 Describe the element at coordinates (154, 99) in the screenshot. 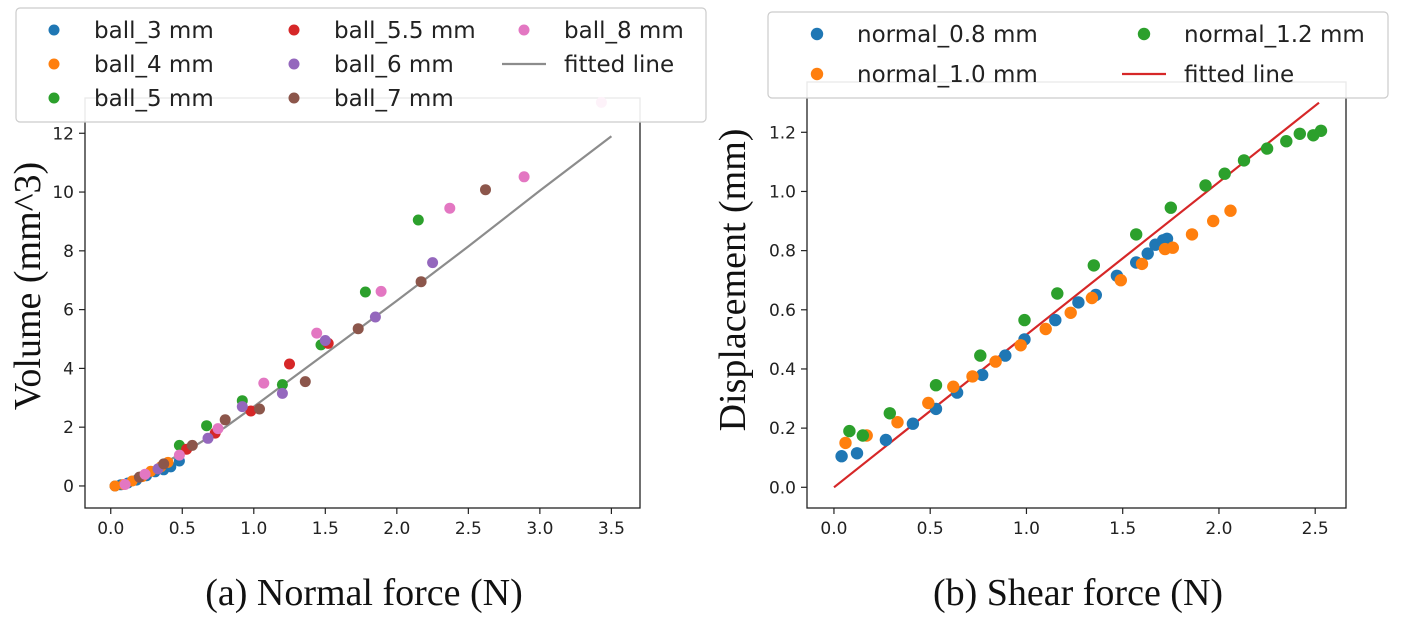

I see `panel-a-legend-label: ball_5 mm` at that location.